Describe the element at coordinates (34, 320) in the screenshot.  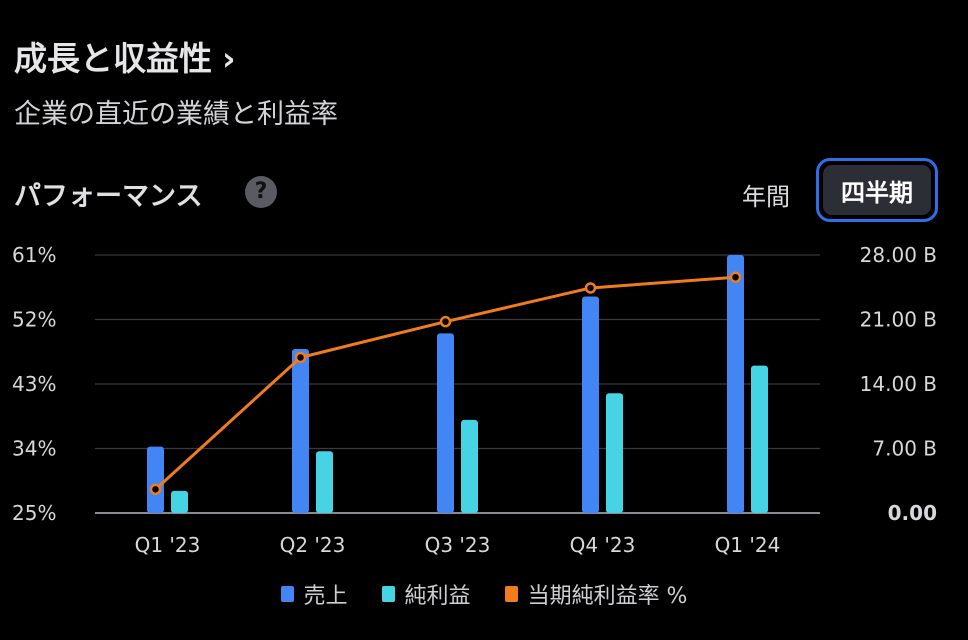
I see `left-tick-label: 52%` at that location.